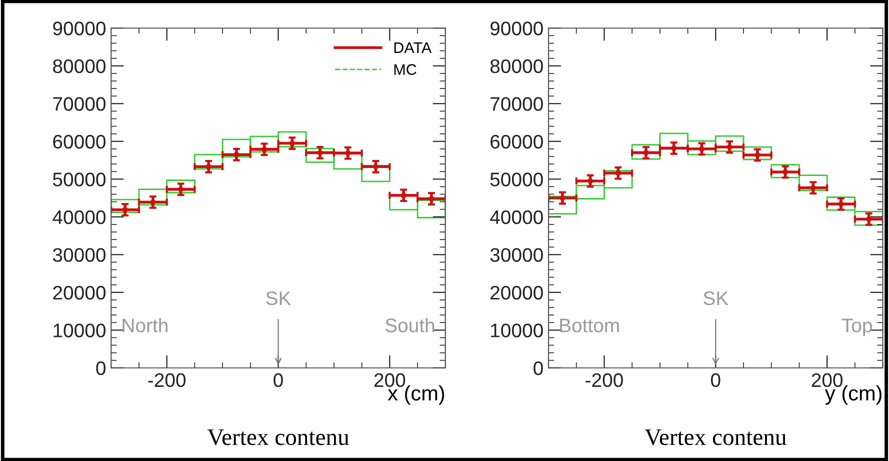  I want to click on legend-label: MC, so click(405, 69).